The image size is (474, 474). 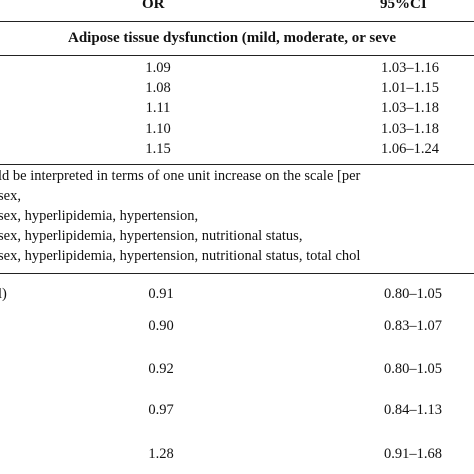 I want to click on or-column-header: OR, so click(x=153, y=6).